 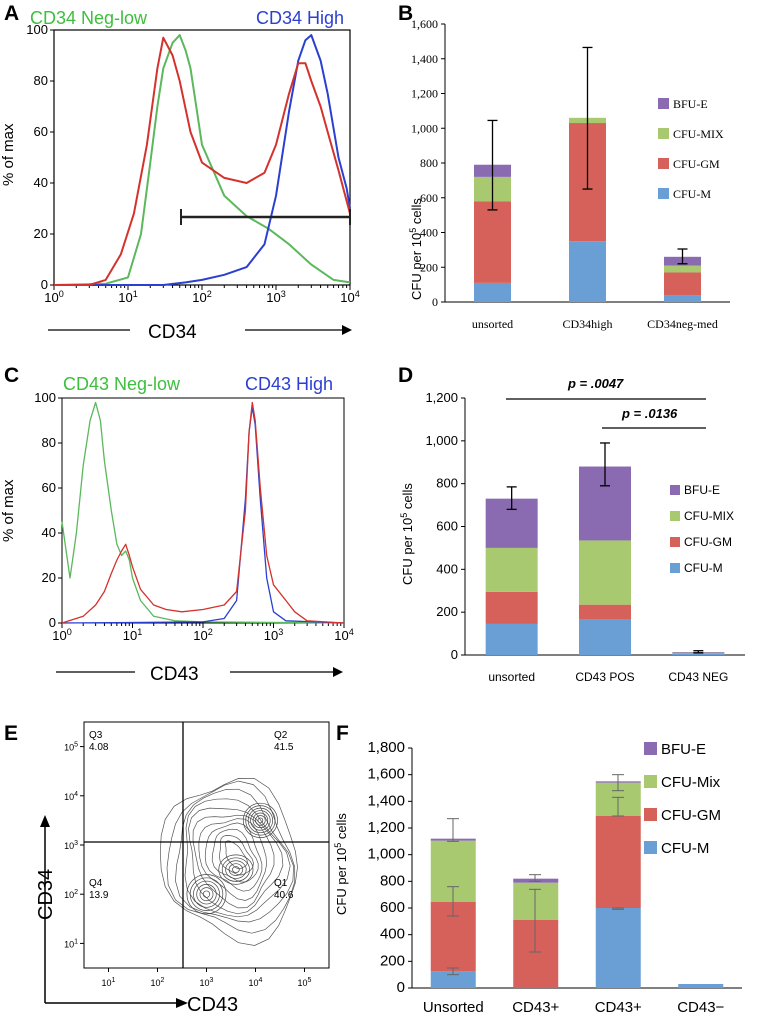 What do you see at coordinates (122, 384) in the screenshot?
I see `panel-c-legend-neg-low: CD43 Neg-low` at bounding box center [122, 384].